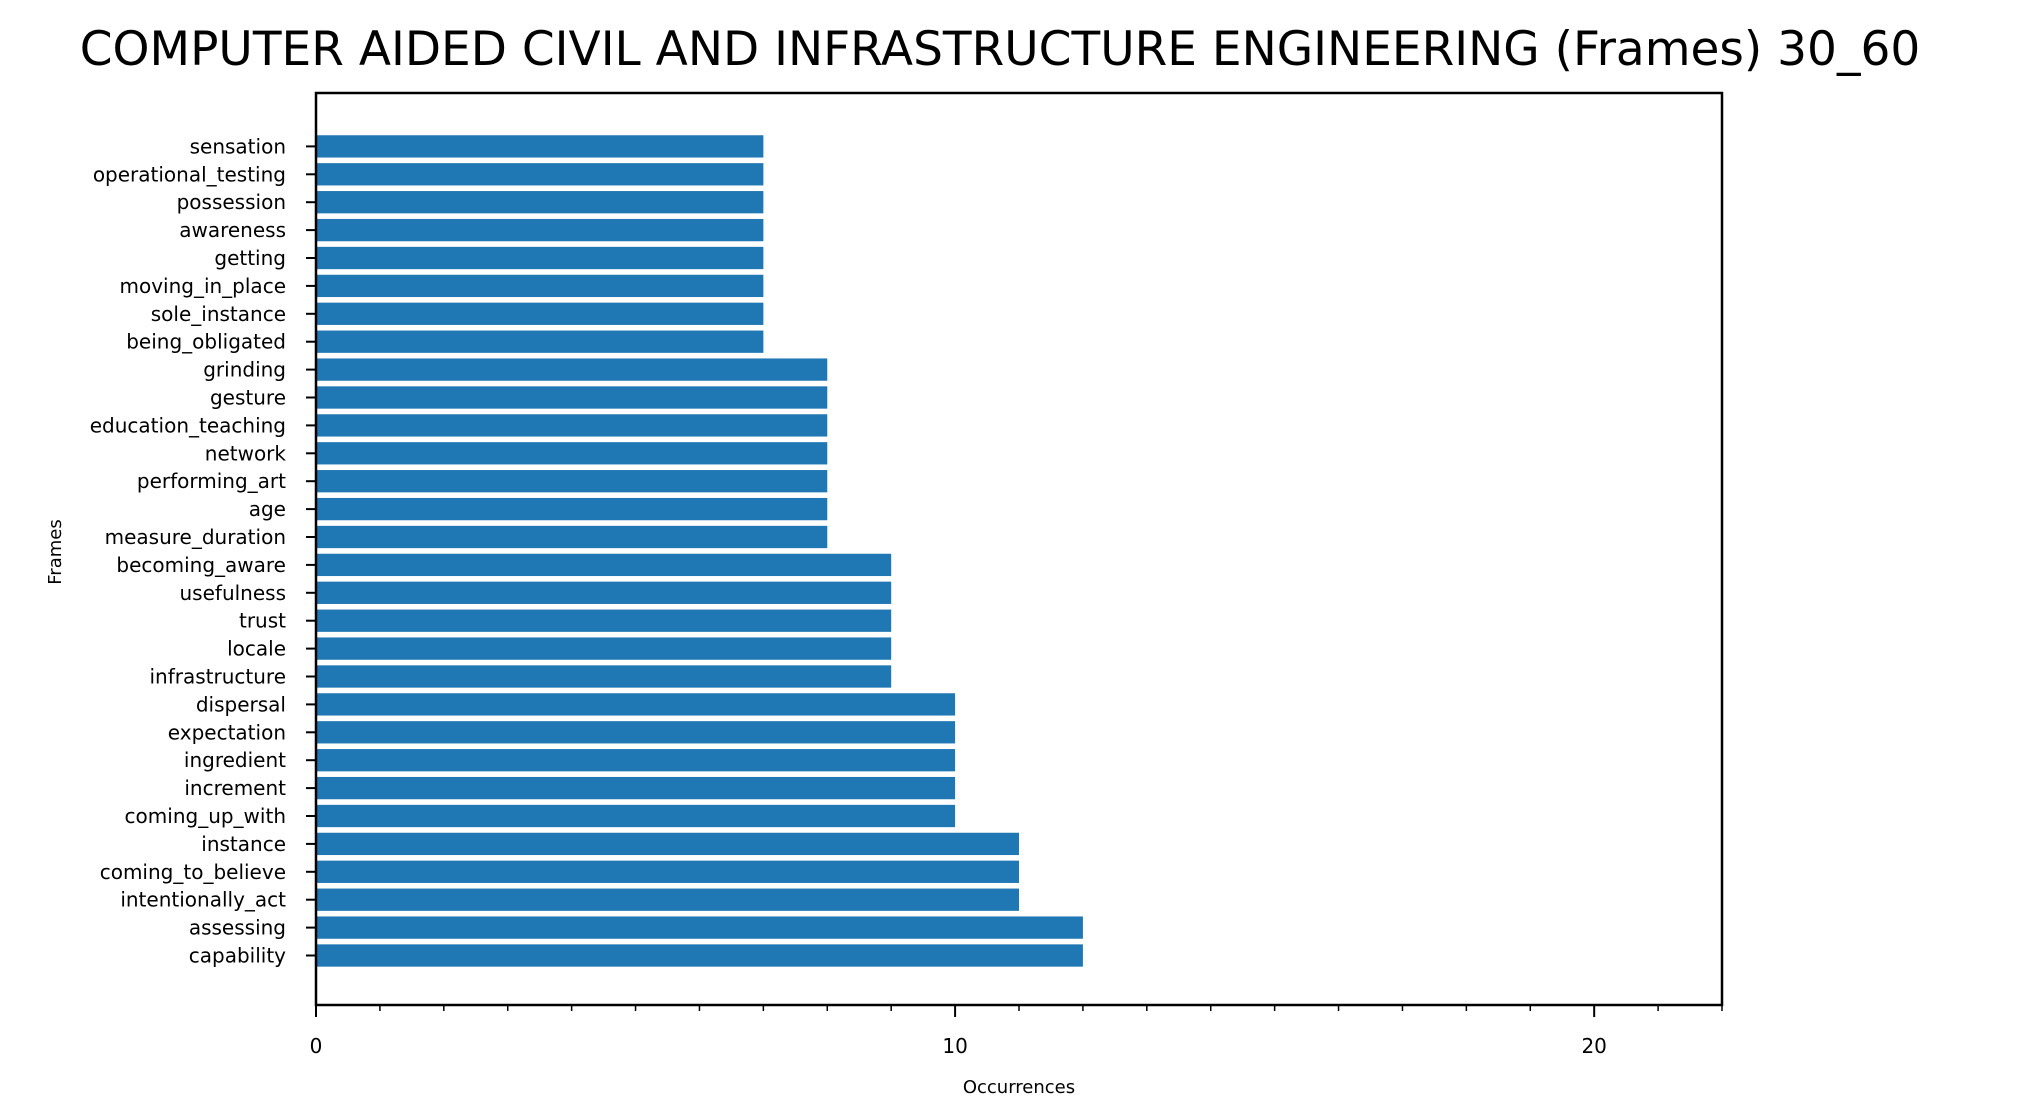 The height and width of the screenshot is (1118, 2022). What do you see at coordinates (1593, 1046) in the screenshot?
I see `x-tick-label-20: 20` at bounding box center [1593, 1046].